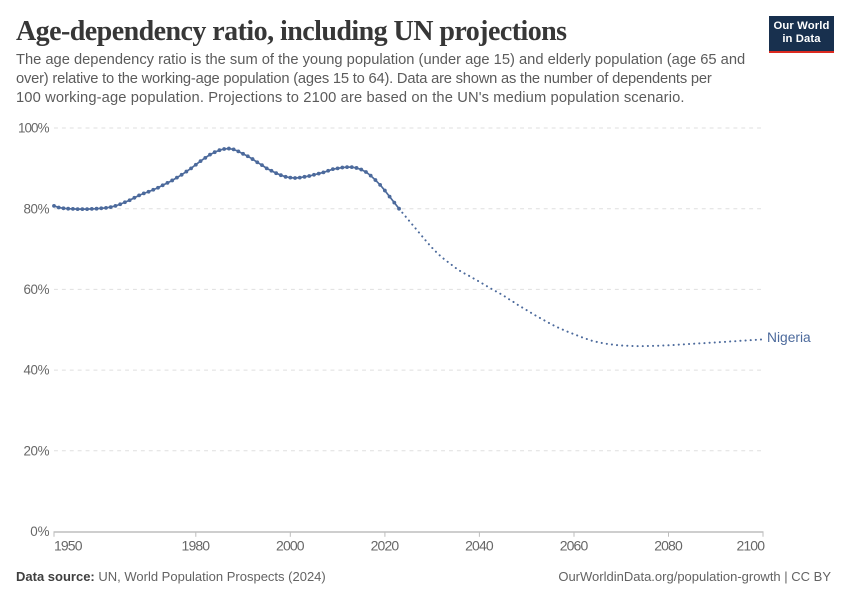 This screenshot has height=600, width=850. I want to click on svg-text: 1980, so click(196, 546).